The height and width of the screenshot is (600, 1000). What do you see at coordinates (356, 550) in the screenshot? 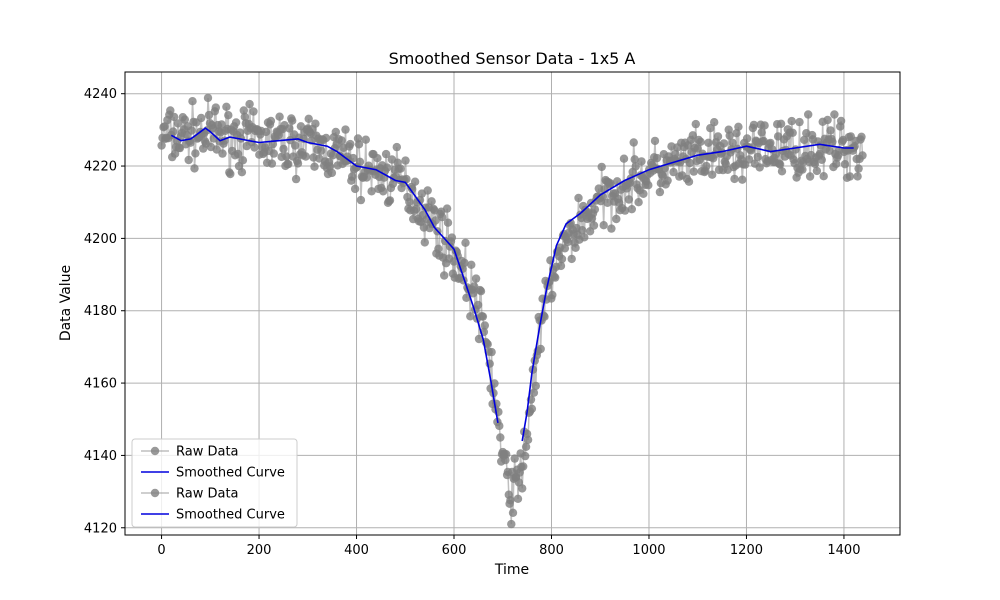
I see `x-tick-label: 400` at bounding box center [356, 550].